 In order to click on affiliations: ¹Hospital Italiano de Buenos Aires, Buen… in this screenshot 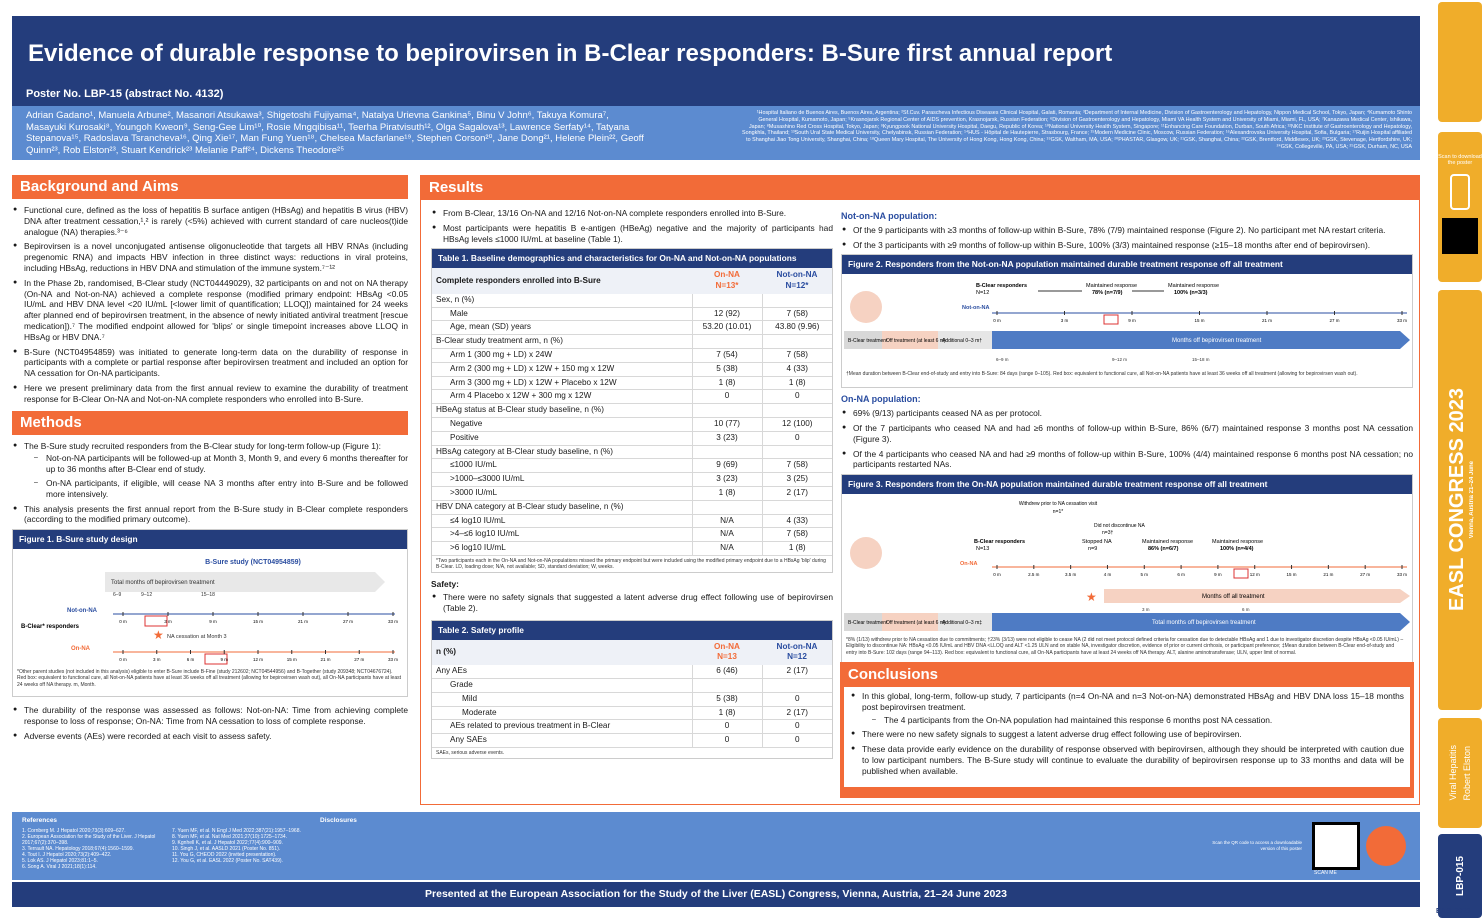, I will do `click(1077, 130)`.